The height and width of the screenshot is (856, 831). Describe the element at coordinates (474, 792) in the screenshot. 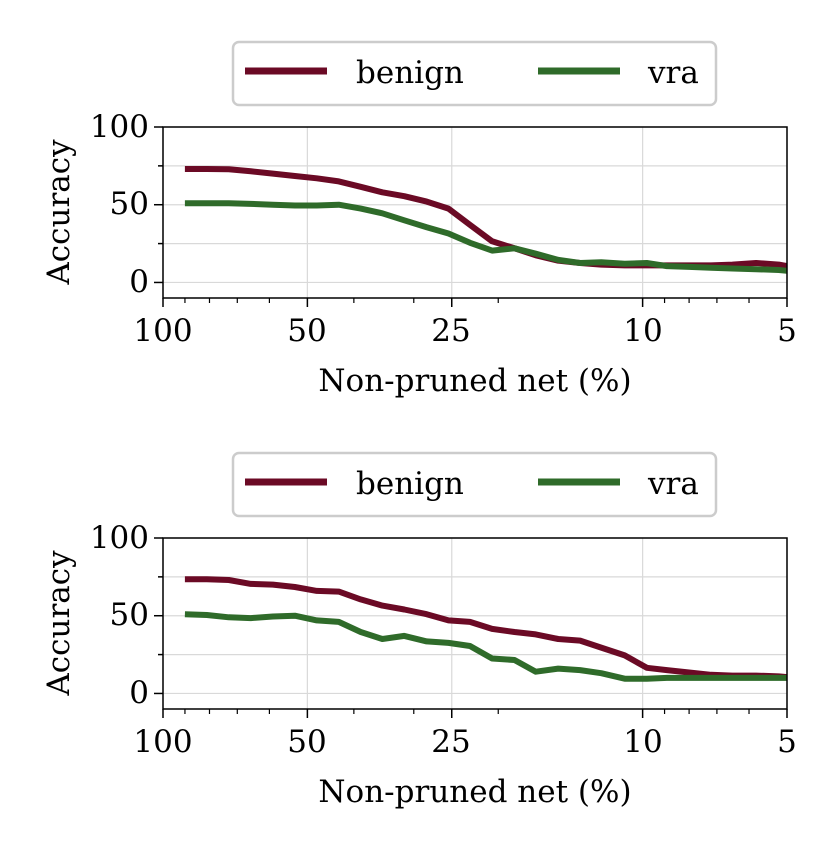

I see `x-axis-label-2: Non-pruned net (%)` at that location.